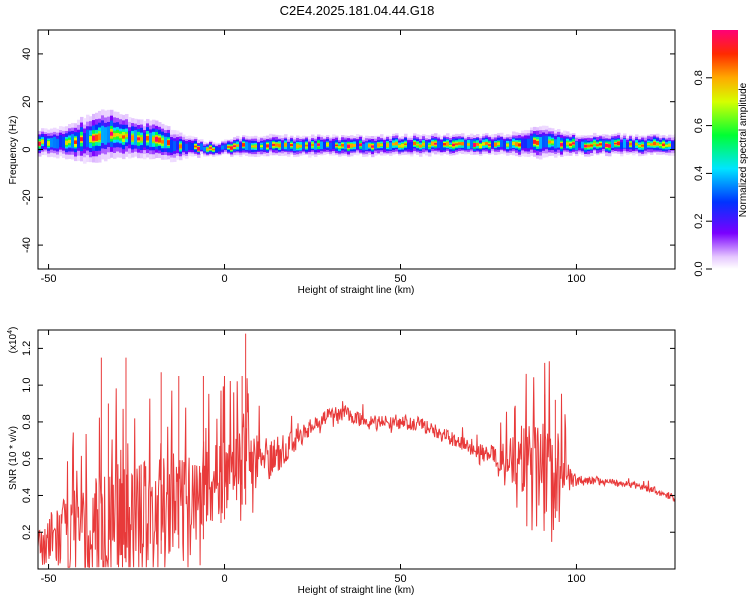 This screenshot has width=750, height=600. Describe the element at coordinates (27, 421) in the screenshot. I see `y-tick-label: 0.8` at that location.